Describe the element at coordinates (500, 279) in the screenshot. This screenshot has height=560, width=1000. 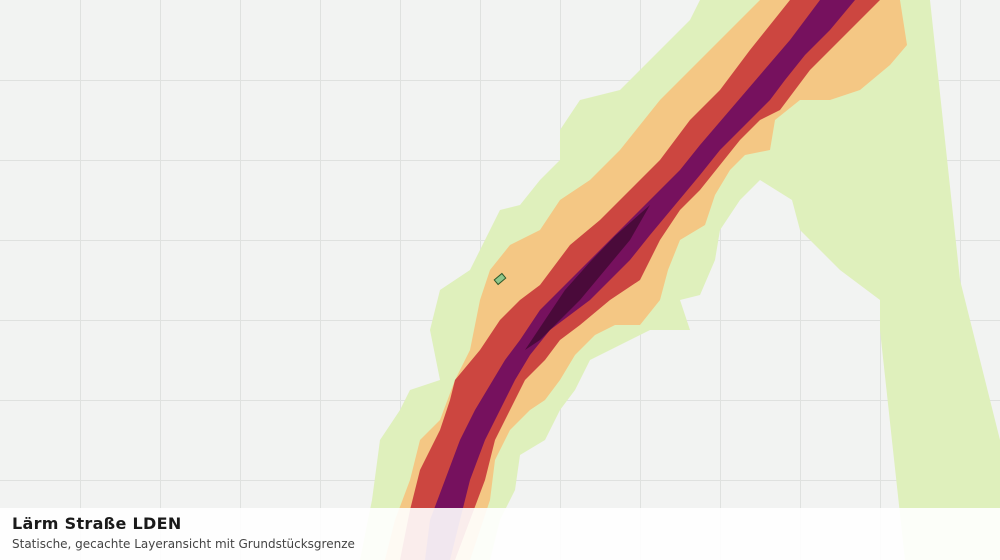
I see `parcel-boundary` at that location.